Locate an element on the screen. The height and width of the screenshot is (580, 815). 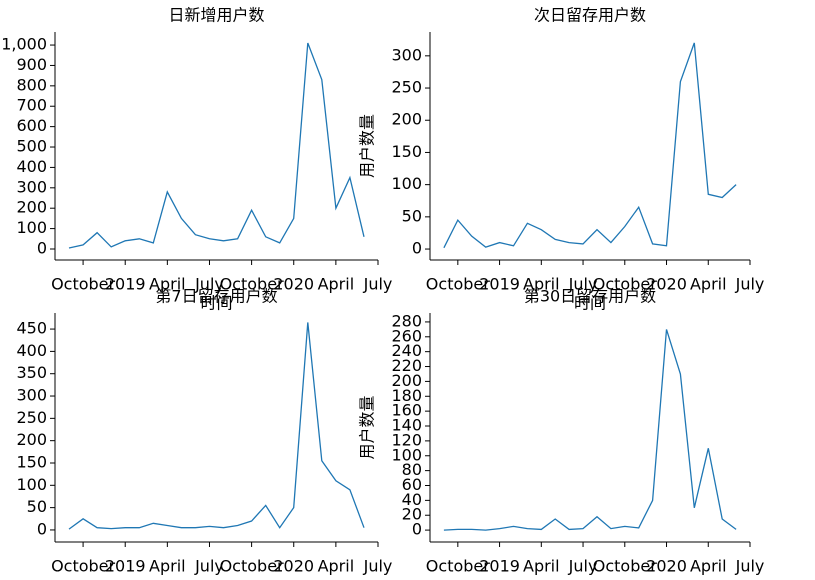
y-tick-label: 20 is located at coordinates (412, 514).